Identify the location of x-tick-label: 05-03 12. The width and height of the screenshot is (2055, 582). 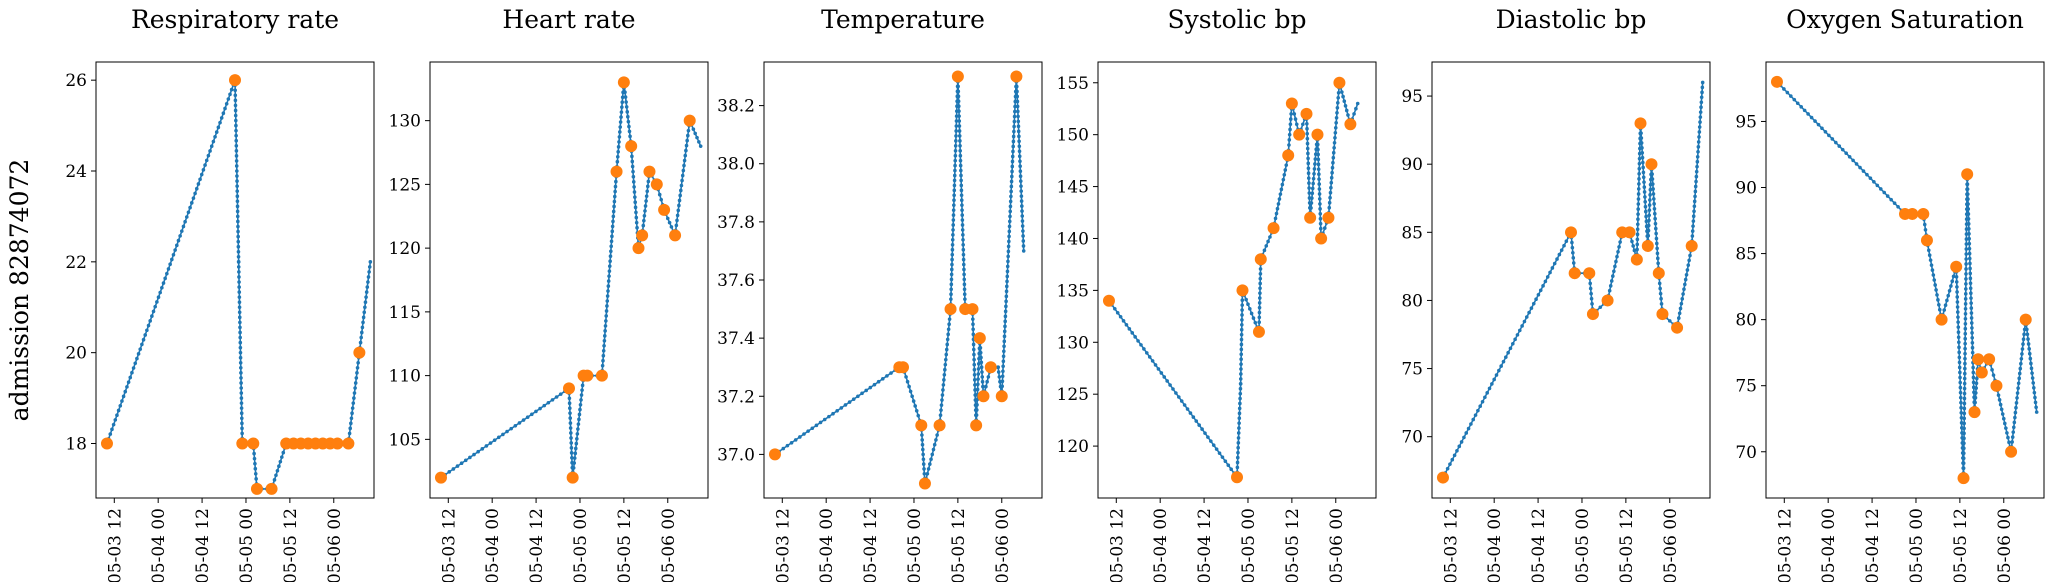
(1785, 545).